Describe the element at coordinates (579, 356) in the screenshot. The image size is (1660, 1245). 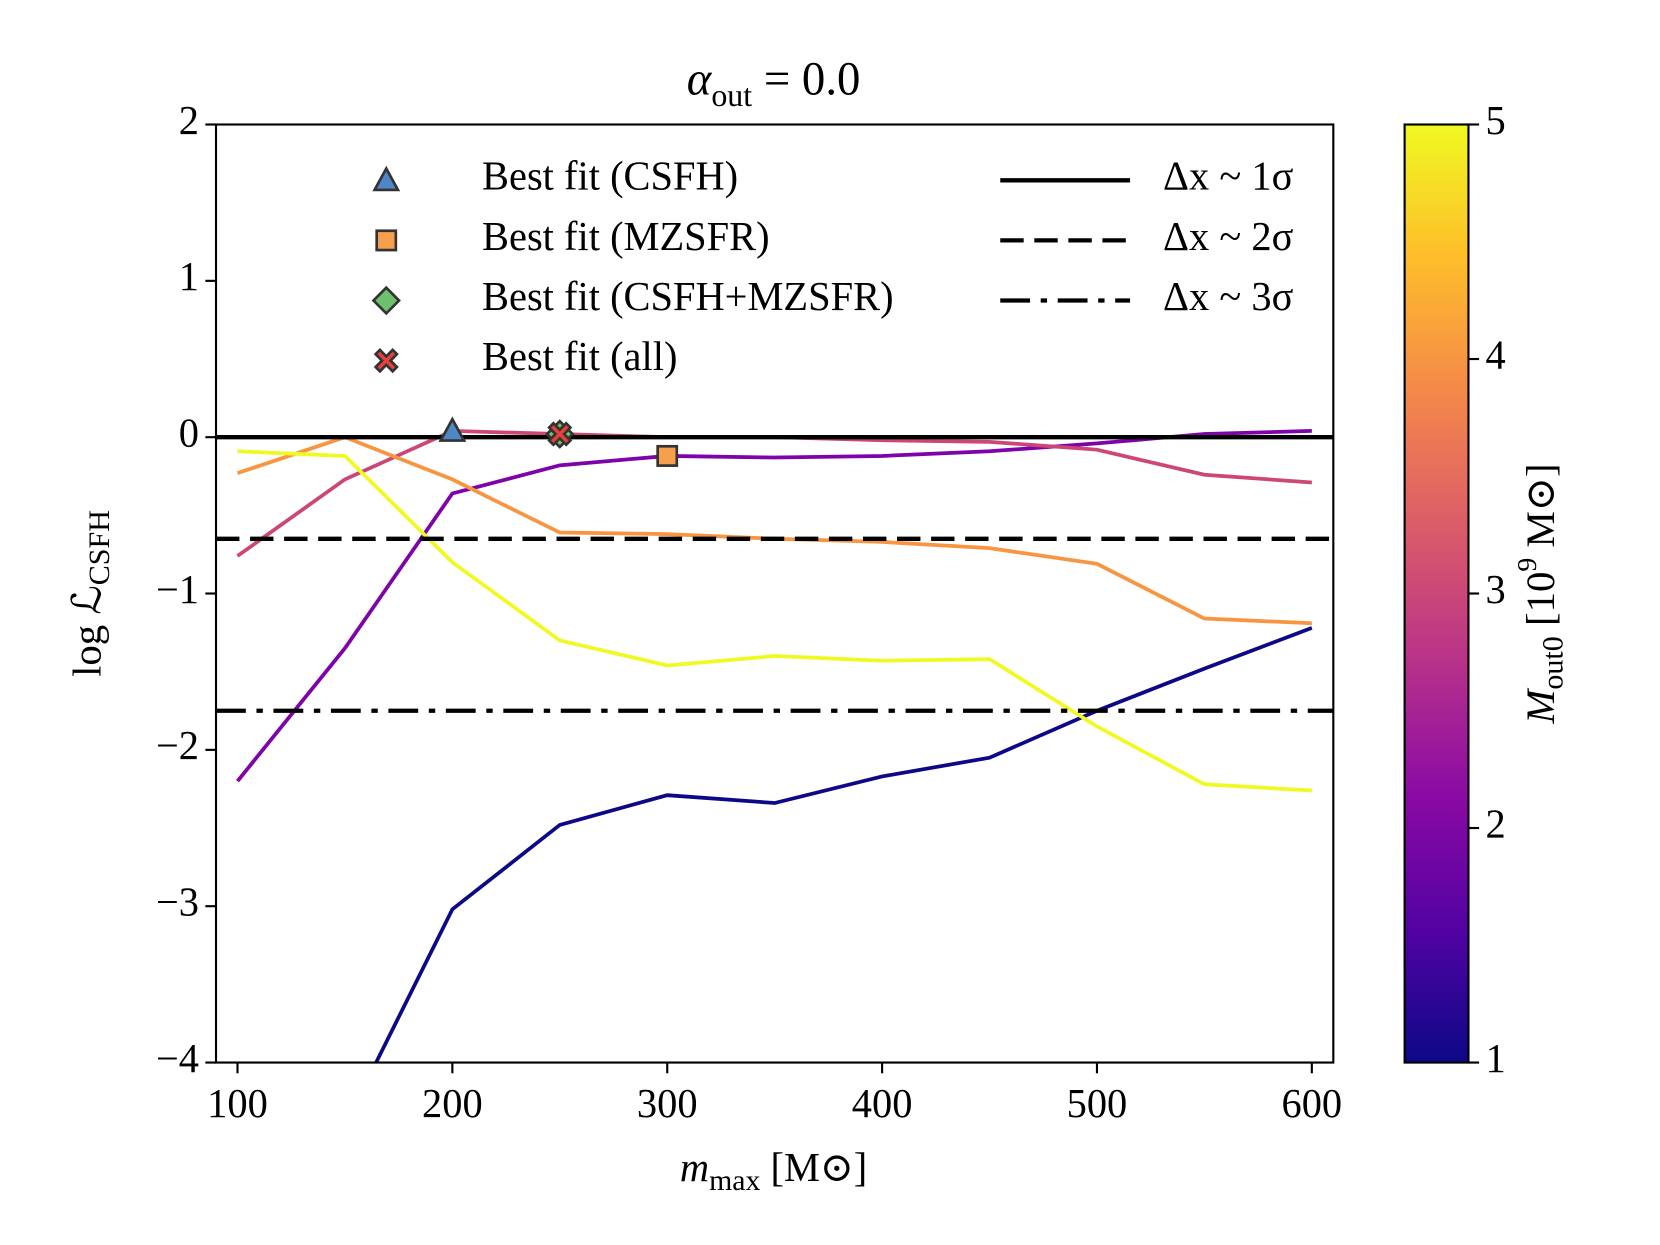
I see `legend-label: Best fit (all)` at that location.